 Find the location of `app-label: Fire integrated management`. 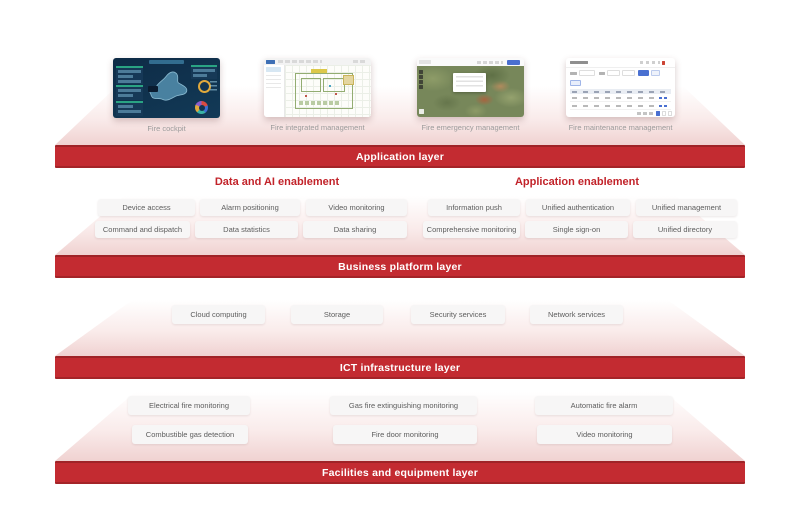

app-label: Fire integrated management is located at coordinates (317, 127).